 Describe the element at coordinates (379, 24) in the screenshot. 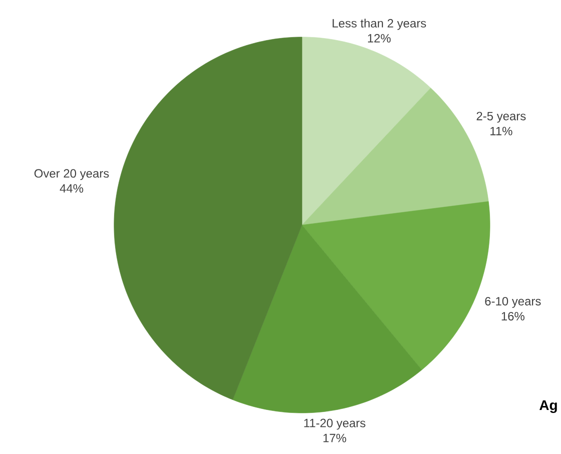

I see `slice-label: Less than 2 years` at that location.